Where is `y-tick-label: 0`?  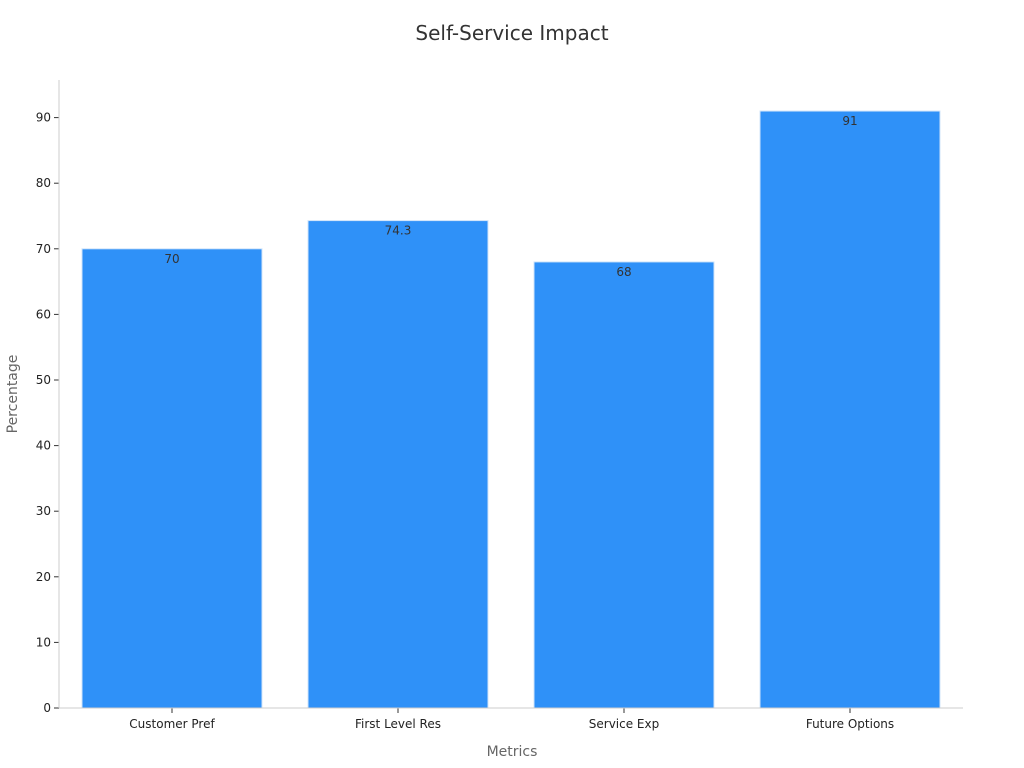 y-tick-label: 0 is located at coordinates (47, 708).